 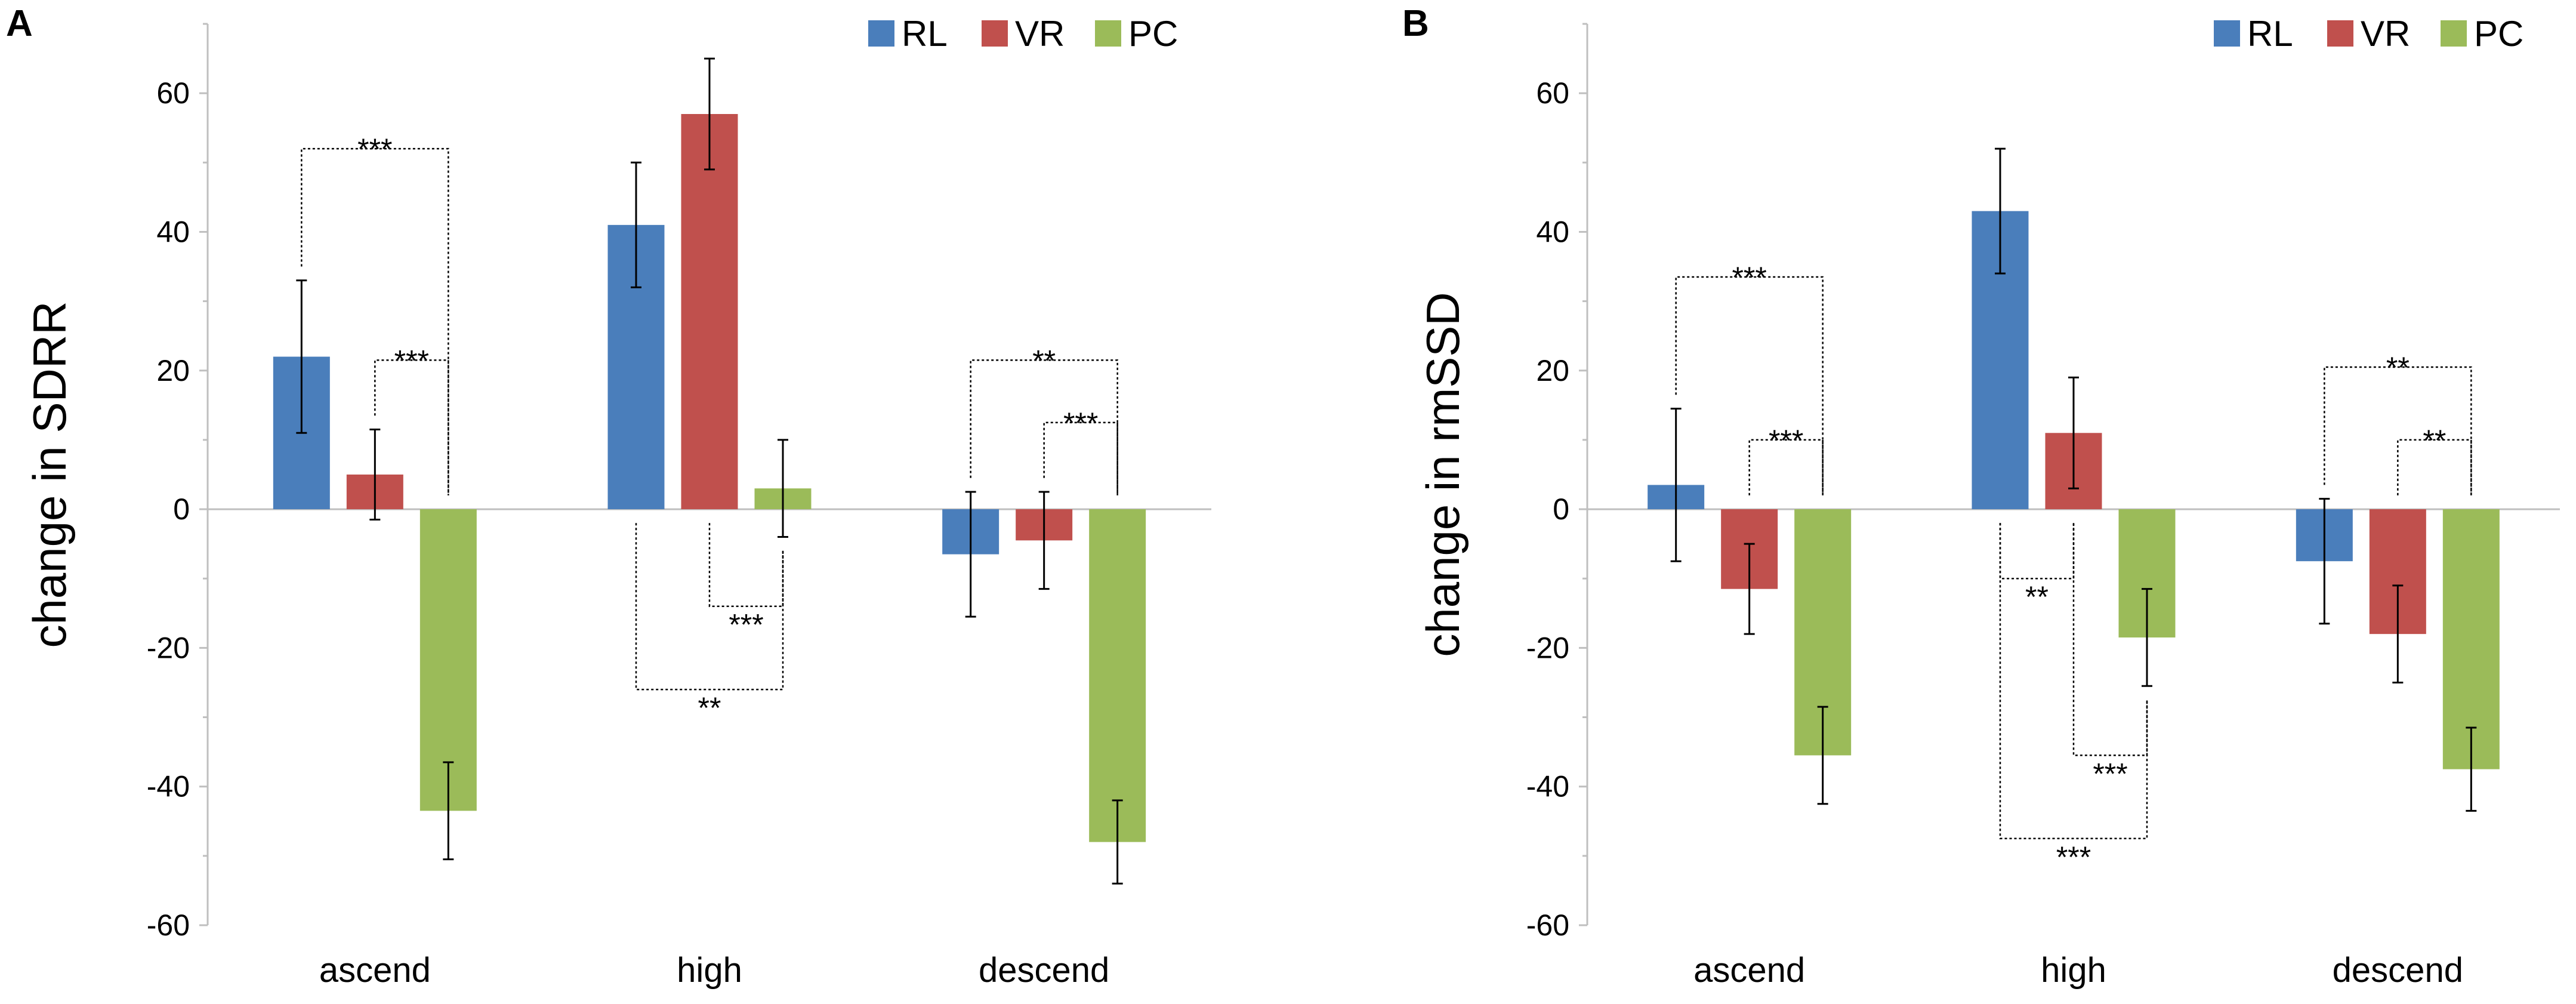 I want to click on panel-label: B, so click(x=1416, y=23).